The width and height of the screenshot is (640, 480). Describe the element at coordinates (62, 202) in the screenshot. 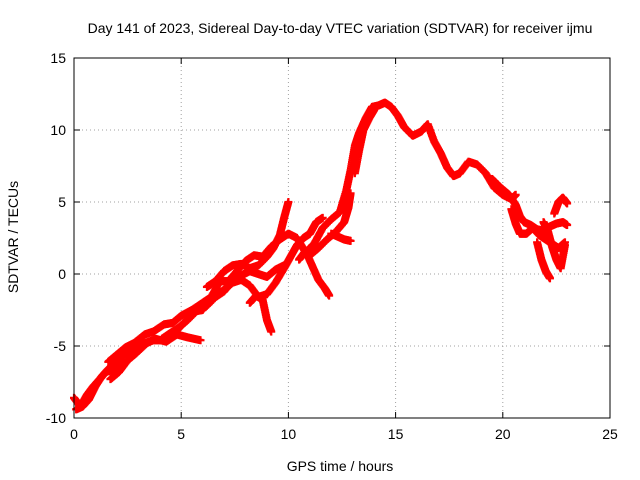

I see `y-tick-label: 5` at that location.